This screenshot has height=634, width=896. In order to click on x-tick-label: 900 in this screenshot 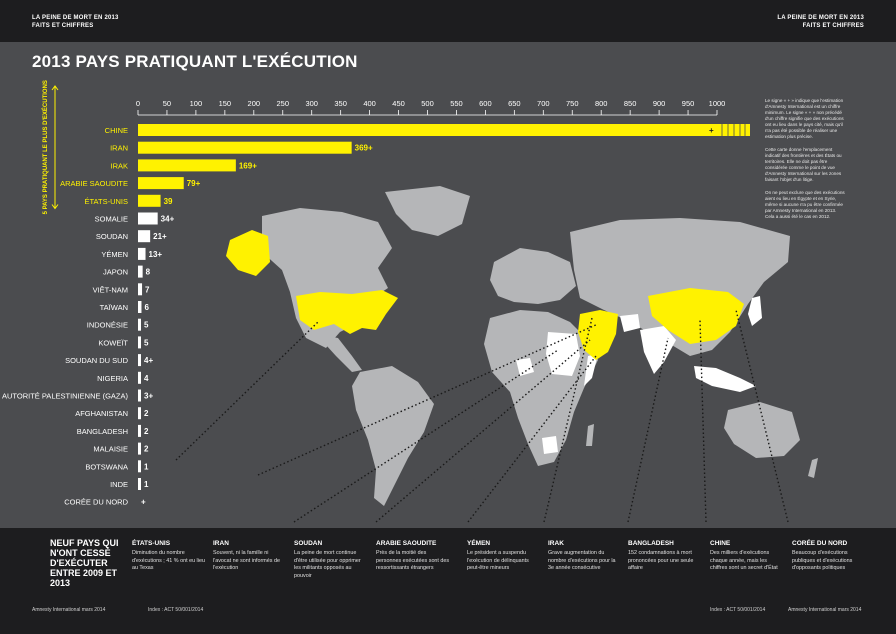, I will do `click(659, 103)`.